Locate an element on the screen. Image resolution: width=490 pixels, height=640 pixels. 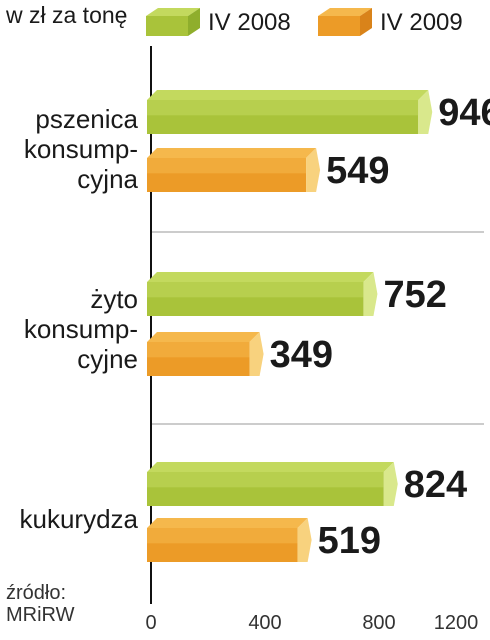
bar-2009-2-side is located at coordinates (304, 540).